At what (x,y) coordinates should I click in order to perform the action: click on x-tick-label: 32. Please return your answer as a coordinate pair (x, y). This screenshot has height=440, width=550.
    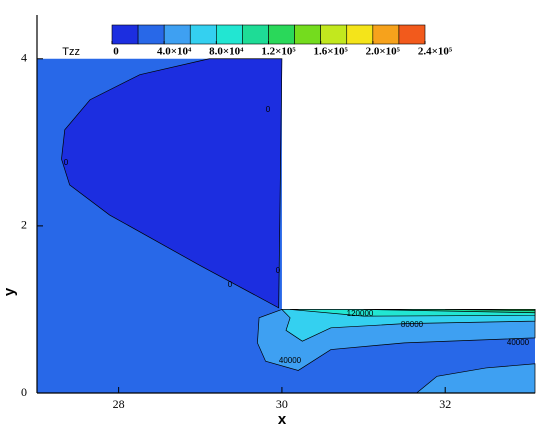
    Looking at the image, I should click on (445, 404).